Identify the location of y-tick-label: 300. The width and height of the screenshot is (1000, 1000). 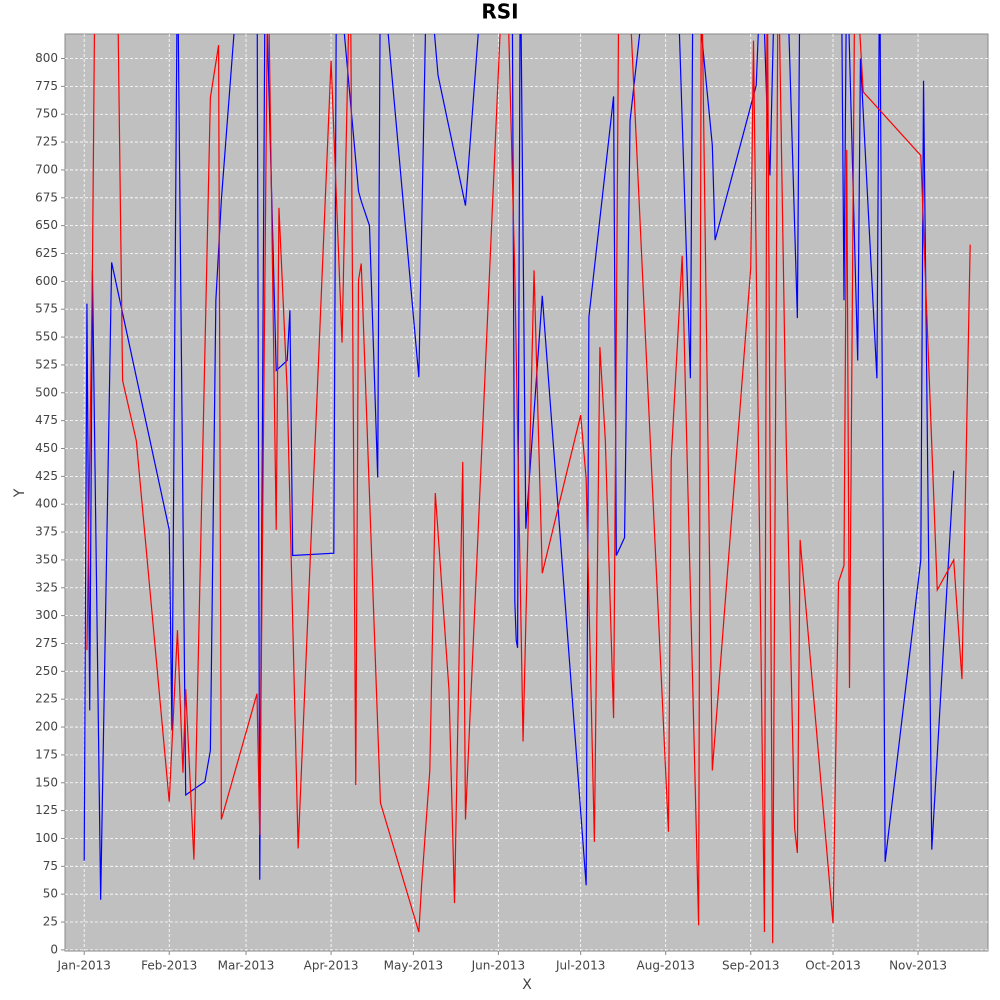
(46, 615).